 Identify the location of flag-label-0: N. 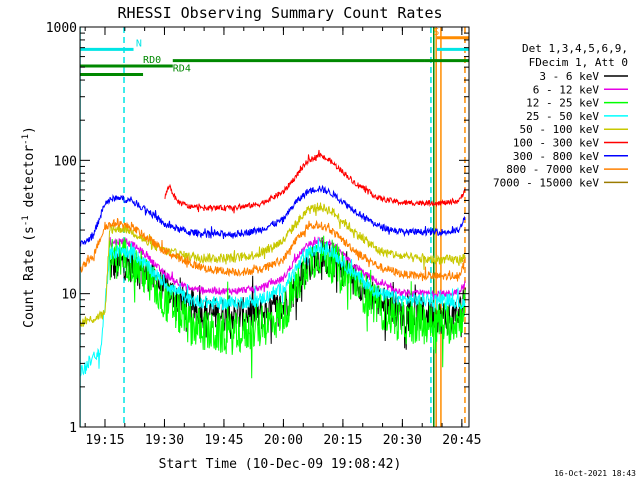
(139, 43).